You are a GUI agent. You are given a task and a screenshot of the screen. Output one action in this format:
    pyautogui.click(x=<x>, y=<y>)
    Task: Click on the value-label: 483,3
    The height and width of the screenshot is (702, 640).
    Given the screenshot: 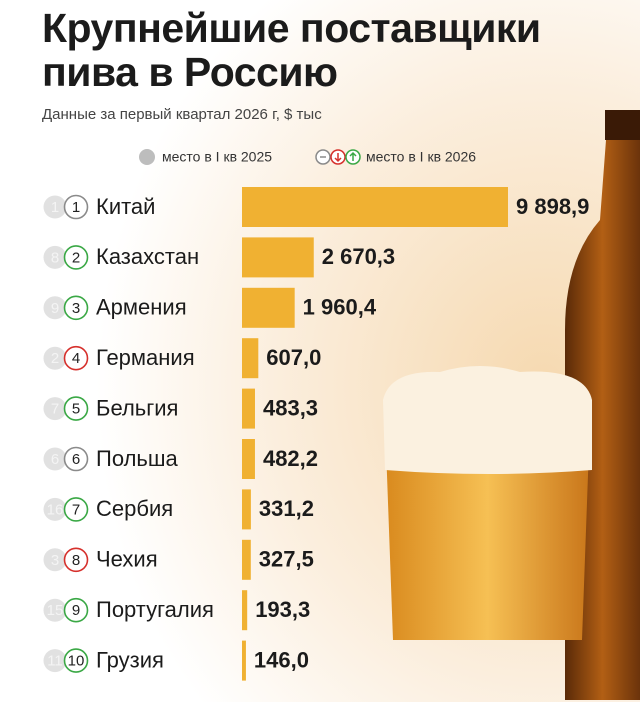 What is the action you would take?
    pyautogui.click(x=290, y=407)
    